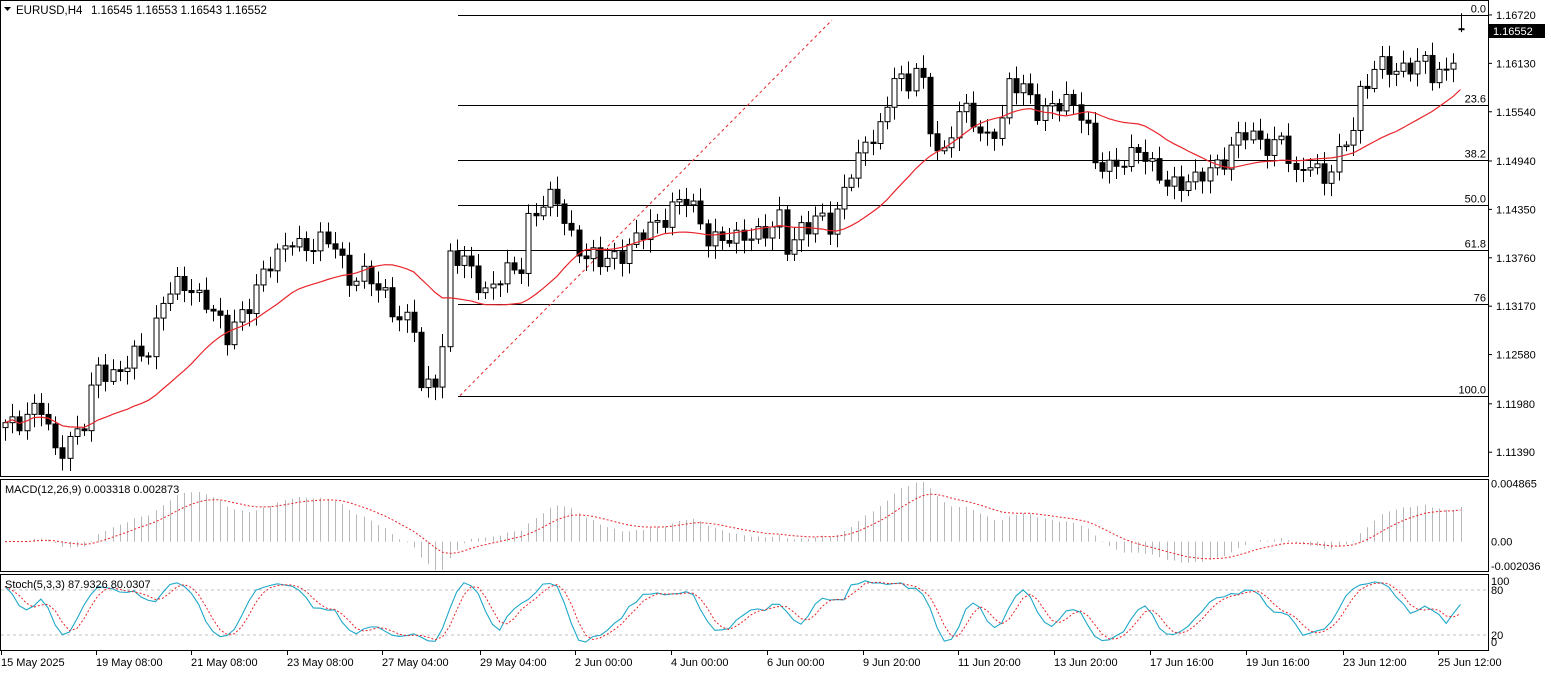 Image resolution: width=1551 pixels, height=673 pixels. What do you see at coordinates (1515, 453) in the screenshot?
I see `price-tick-label: 1.11390` at bounding box center [1515, 453].